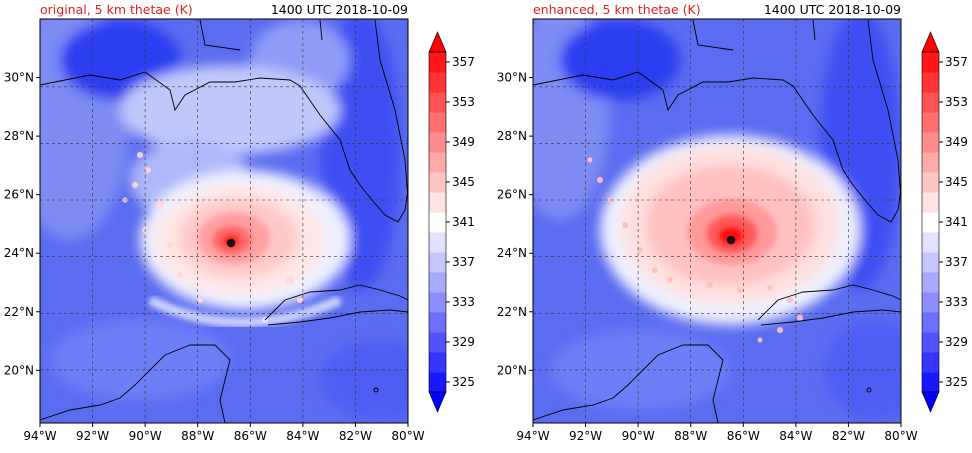  What do you see at coordinates (515, 224) in the screenshot?
I see `y-axis-ticks-right: 20°N 22°N 24°N 26°N 28°N 30°N` at bounding box center [515, 224].